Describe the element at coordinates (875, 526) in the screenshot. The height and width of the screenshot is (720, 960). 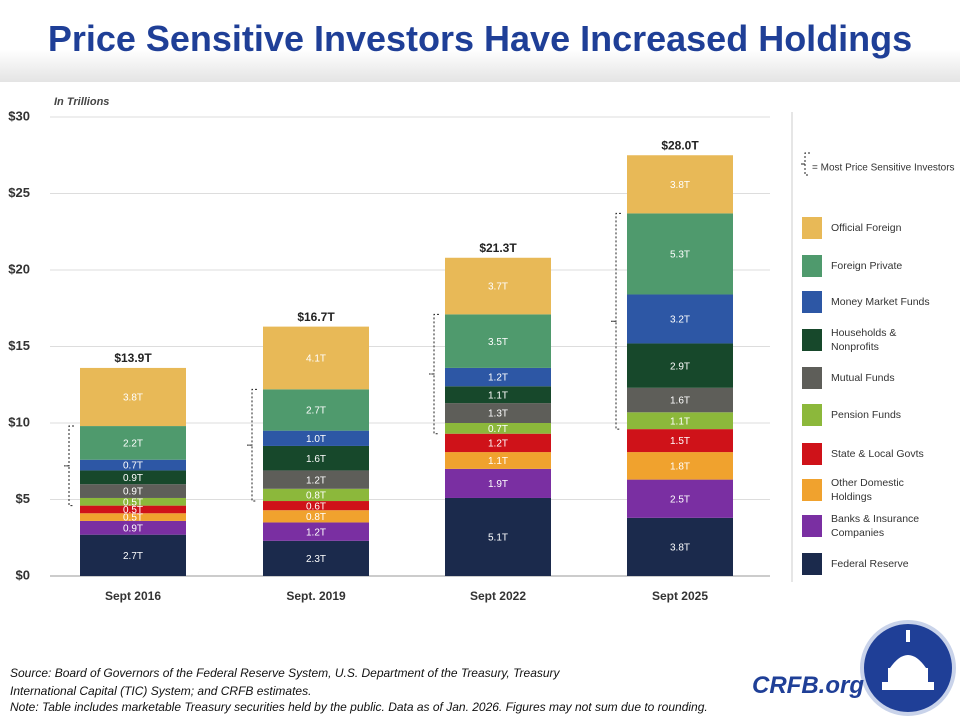
I see `legend-label: Banks & Insurance Companies` at that location.